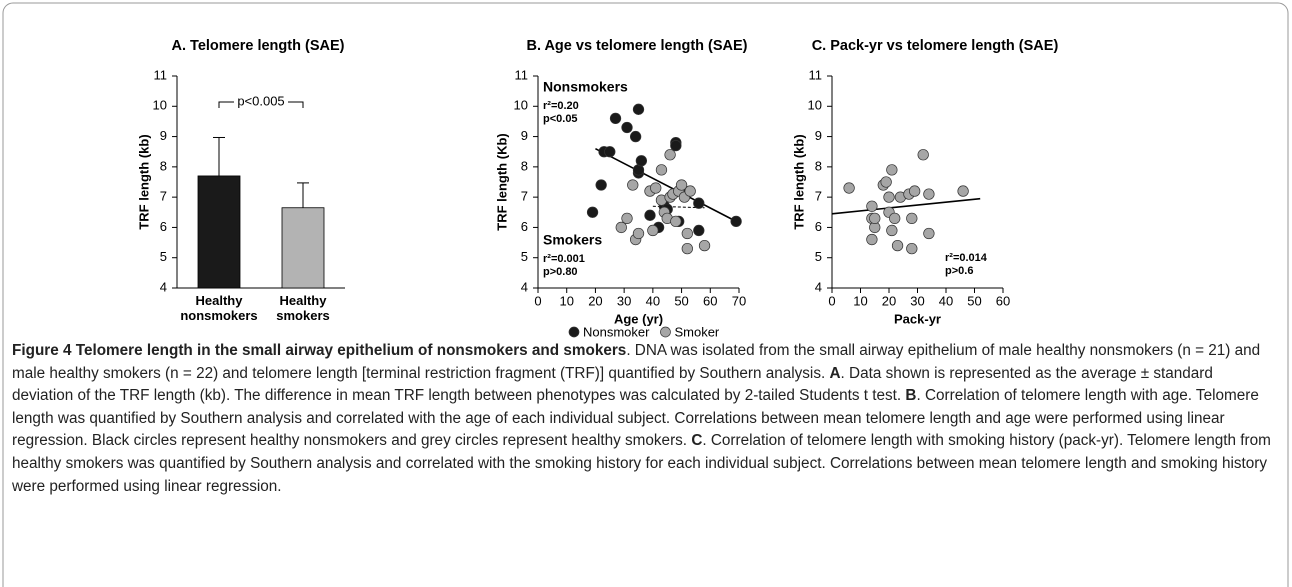 Image resolution: width=1292 pixels, height=587 pixels. What do you see at coordinates (560, 272) in the screenshot?
I see `annotation: p>0.80` at bounding box center [560, 272].